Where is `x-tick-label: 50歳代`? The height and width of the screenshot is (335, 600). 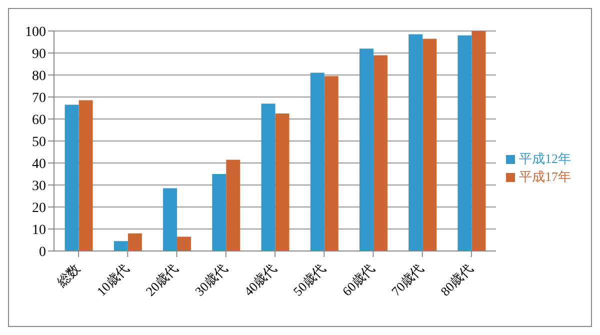 x-tick-label: 50歳代 is located at coordinates (309, 279).